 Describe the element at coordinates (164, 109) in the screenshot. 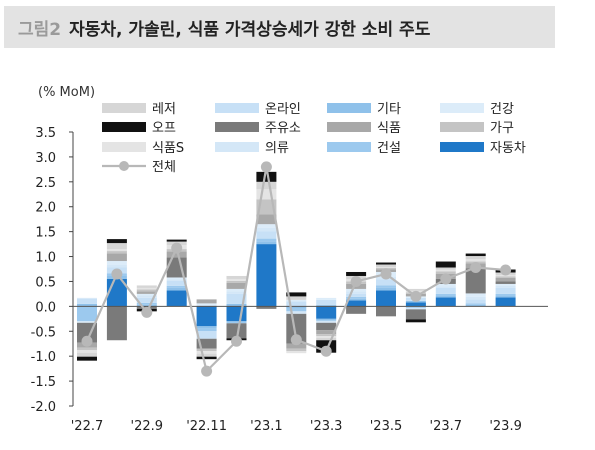

I see `legend-label: 레저` at that location.